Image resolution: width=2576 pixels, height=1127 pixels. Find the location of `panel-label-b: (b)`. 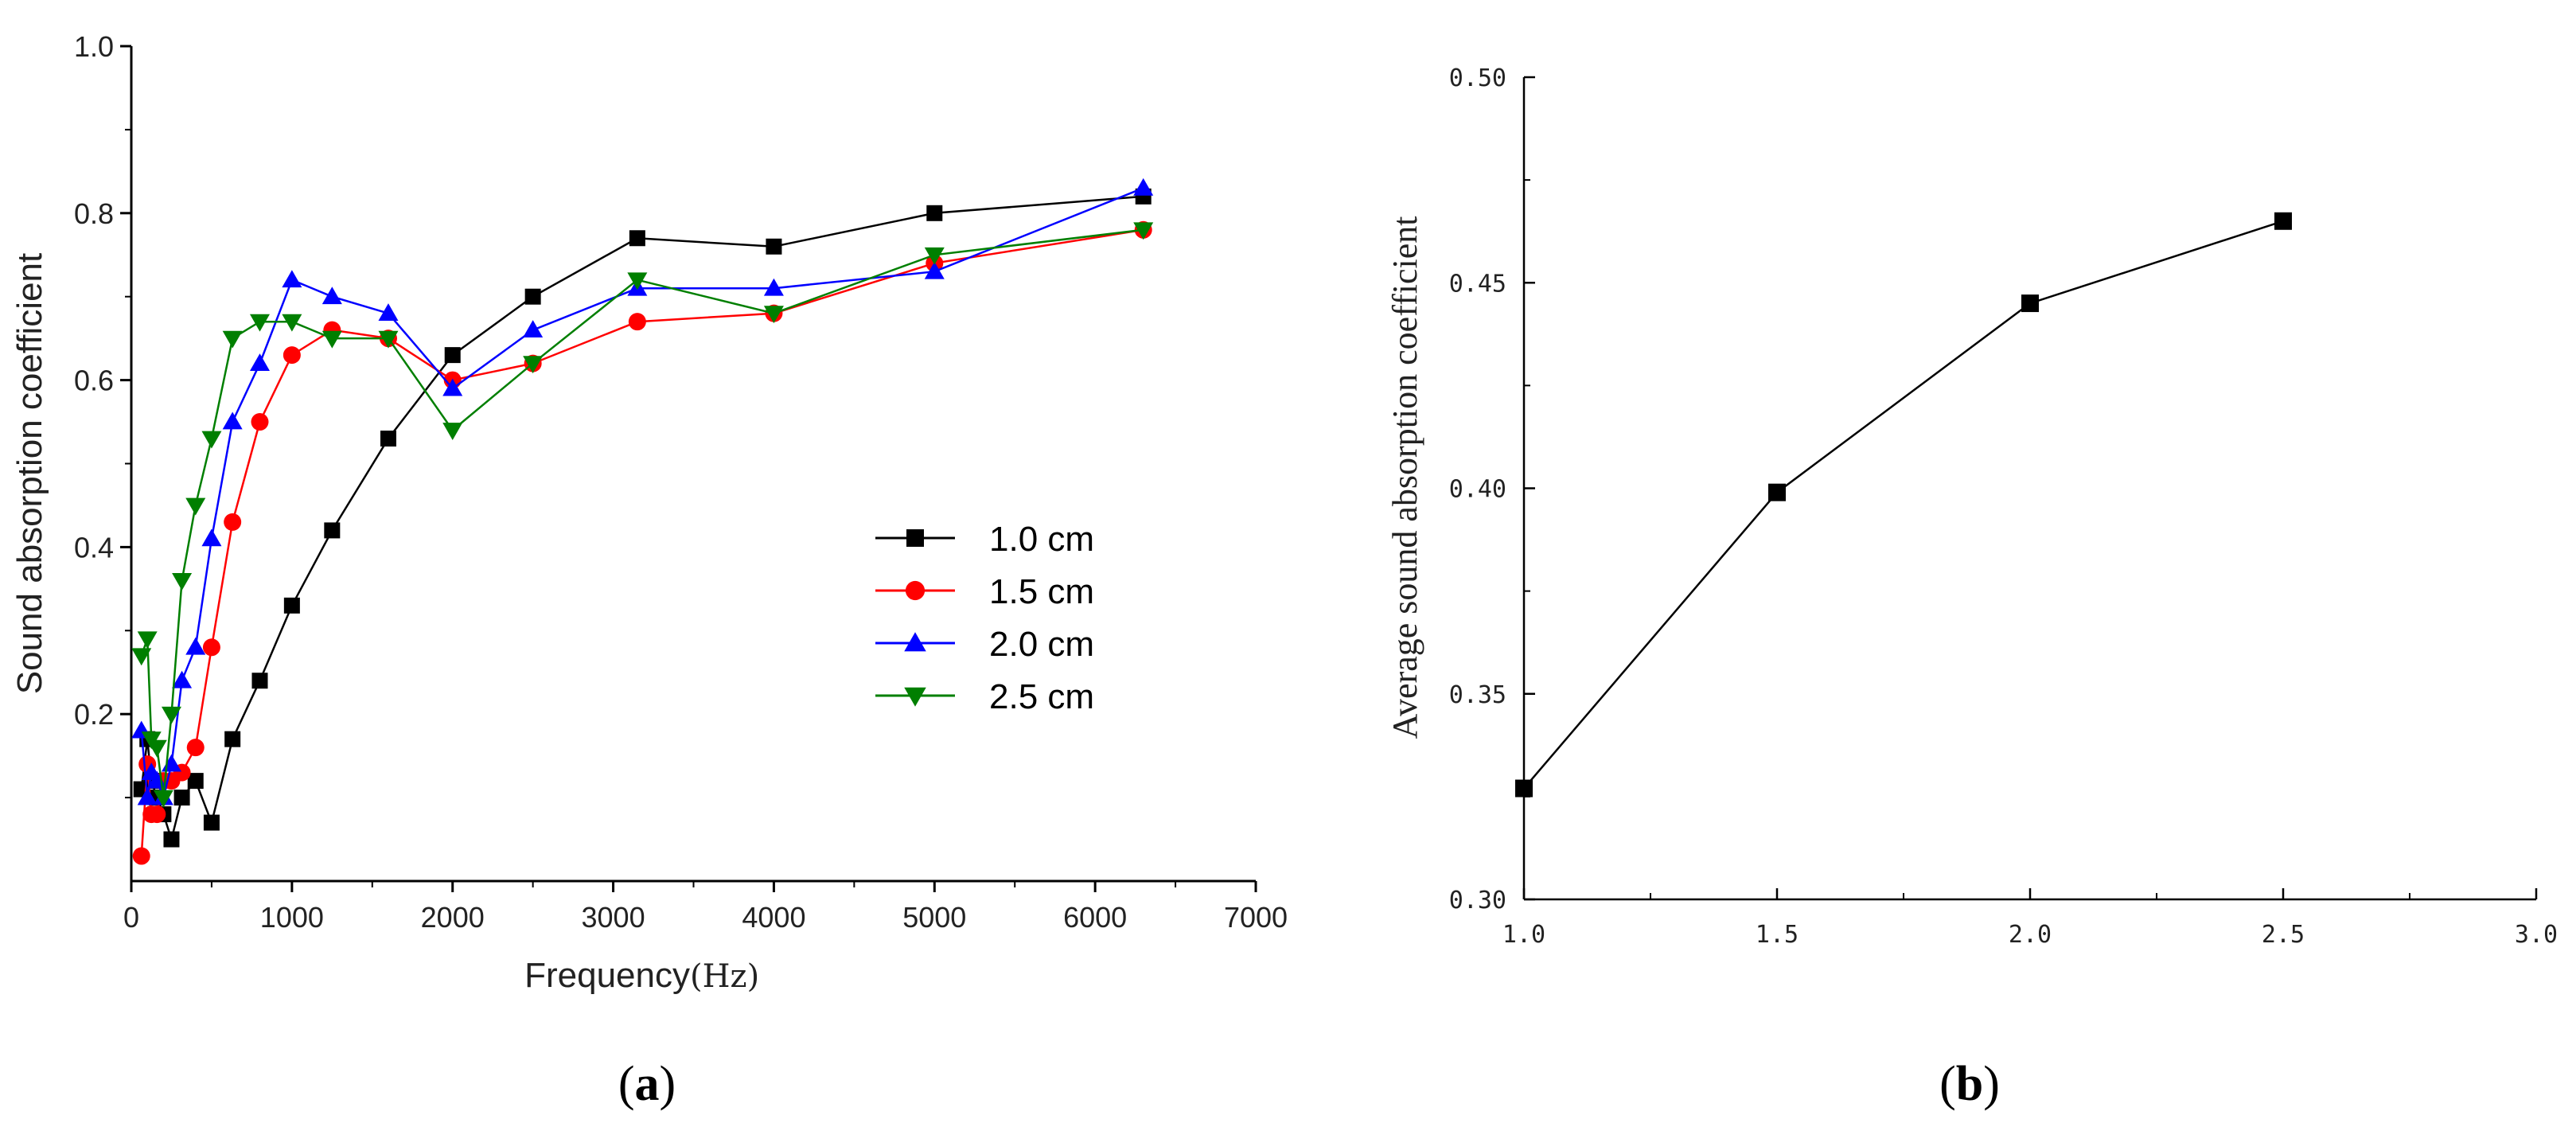

panel-label-b: (b) is located at coordinates (1969, 1084).